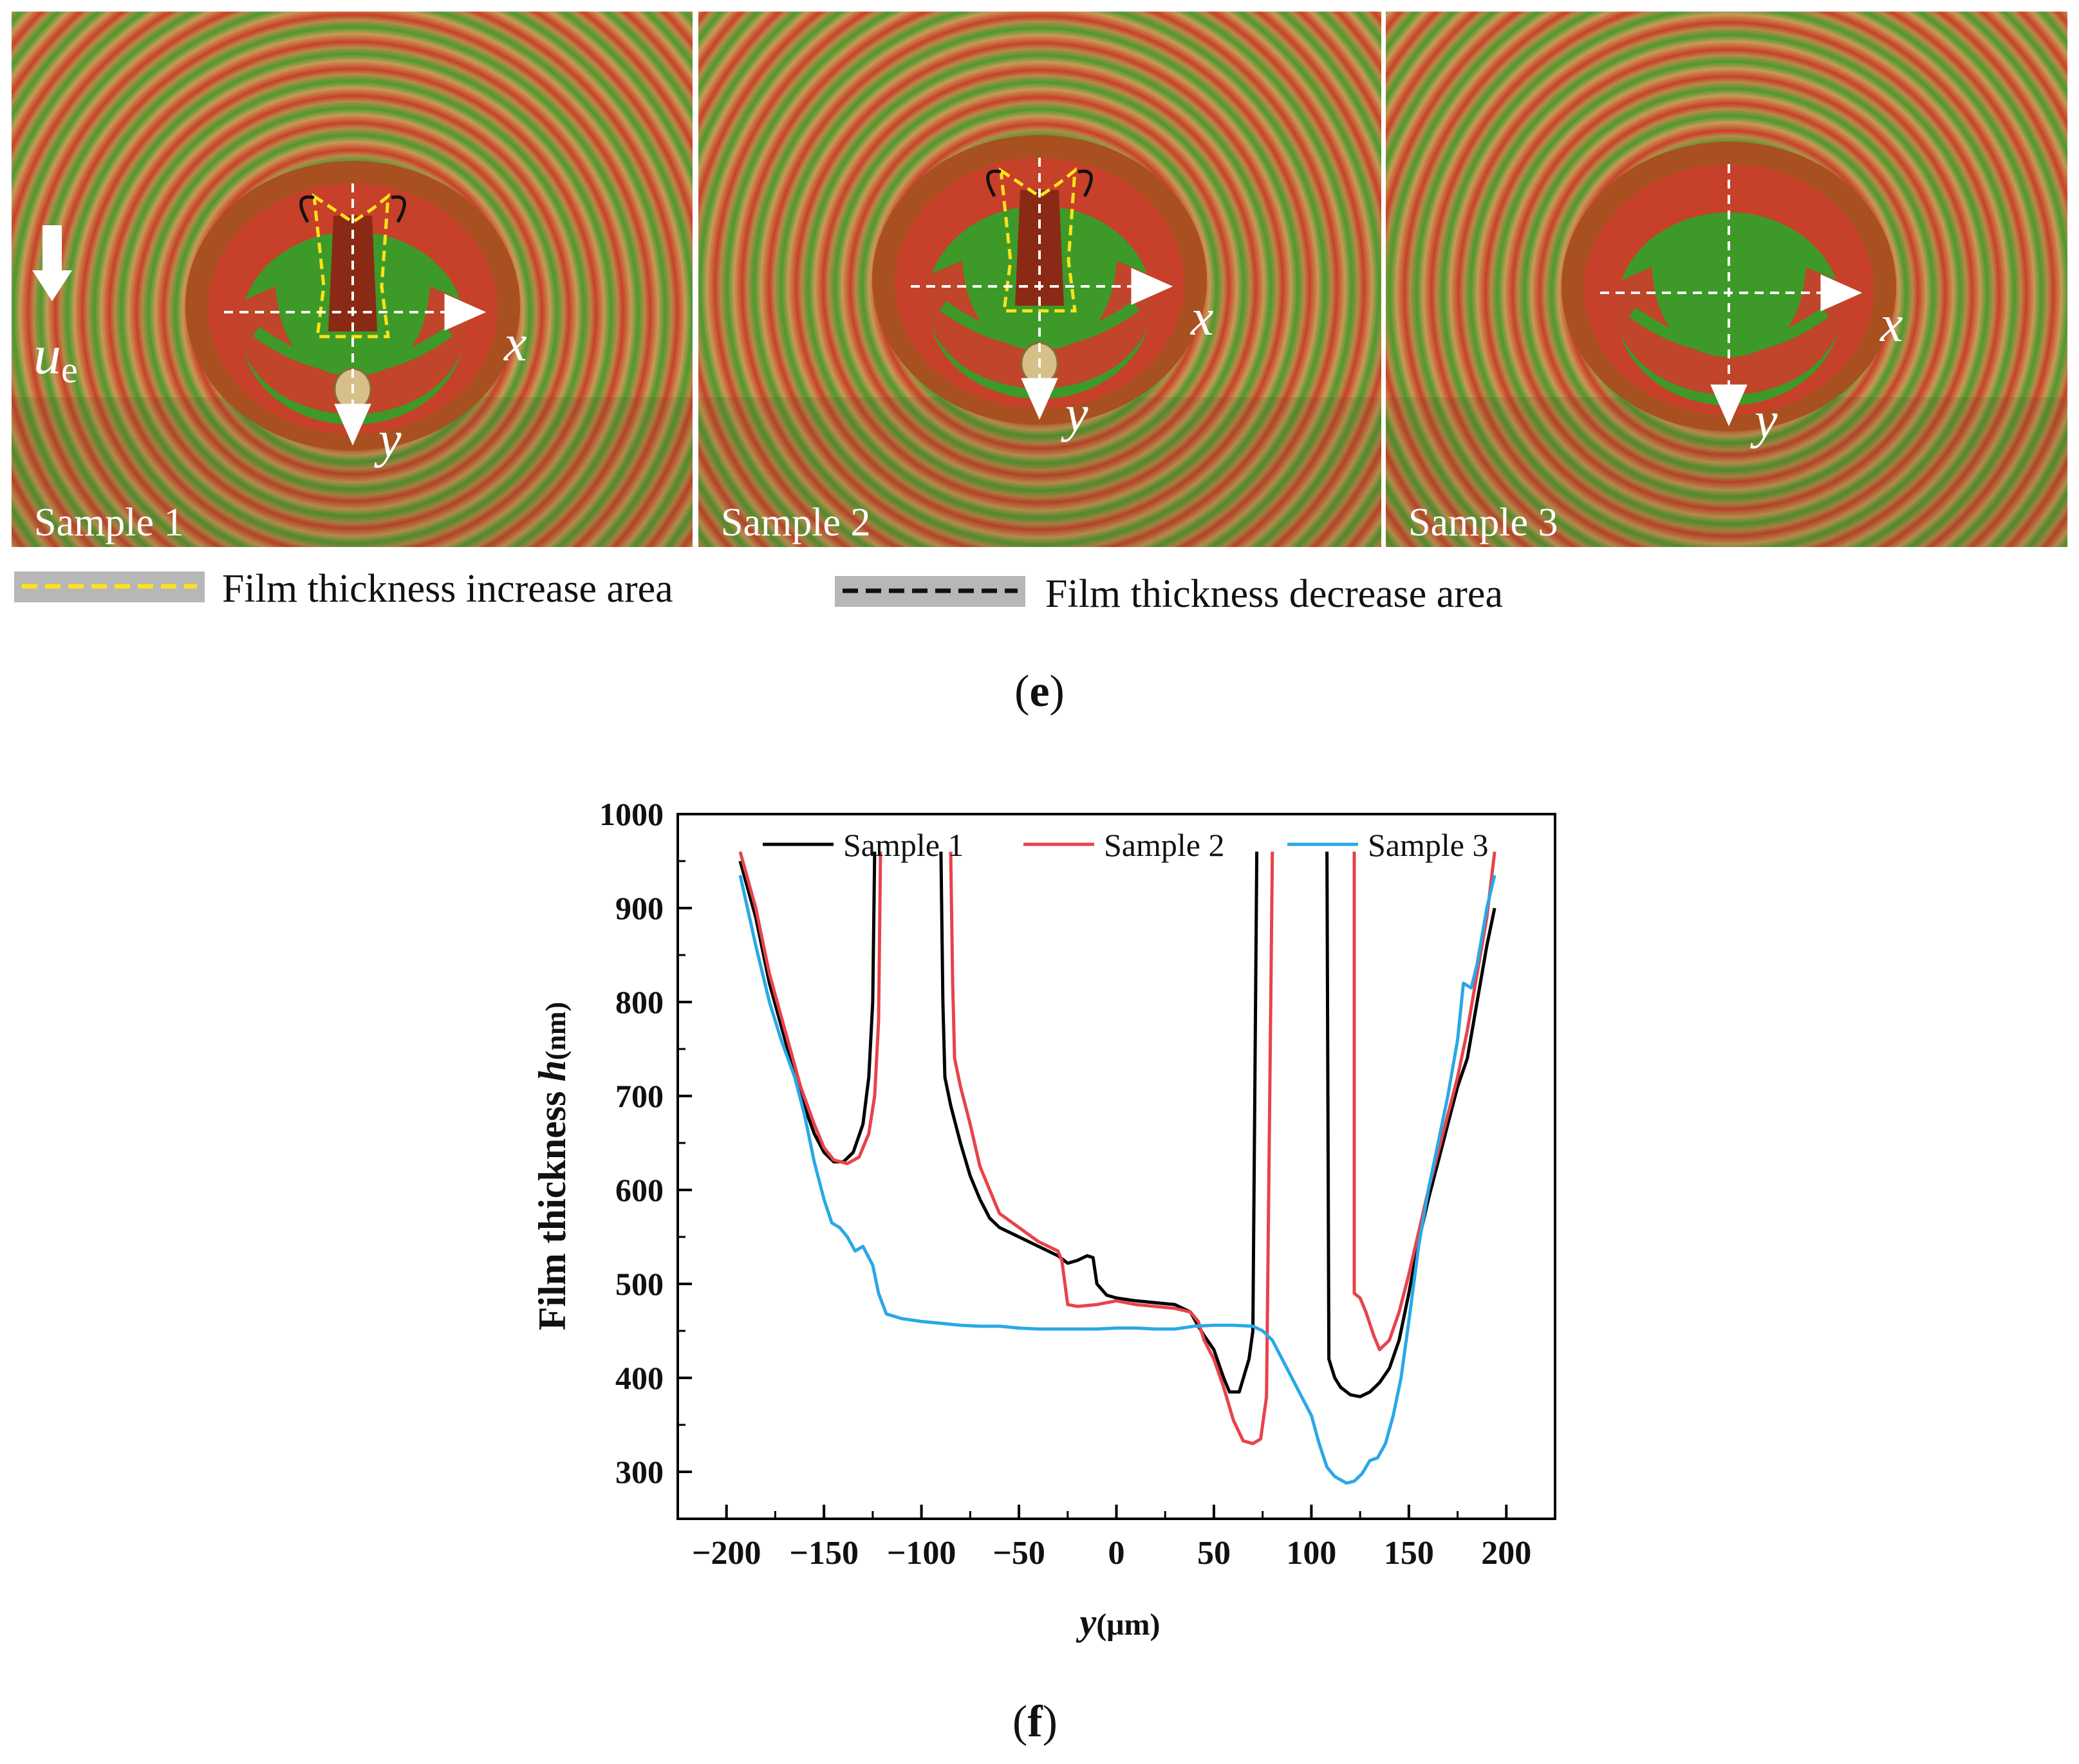  Describe the element at coordinates (639, 1284) in the screenshot. I see `y-tick-label: 500` at that location.